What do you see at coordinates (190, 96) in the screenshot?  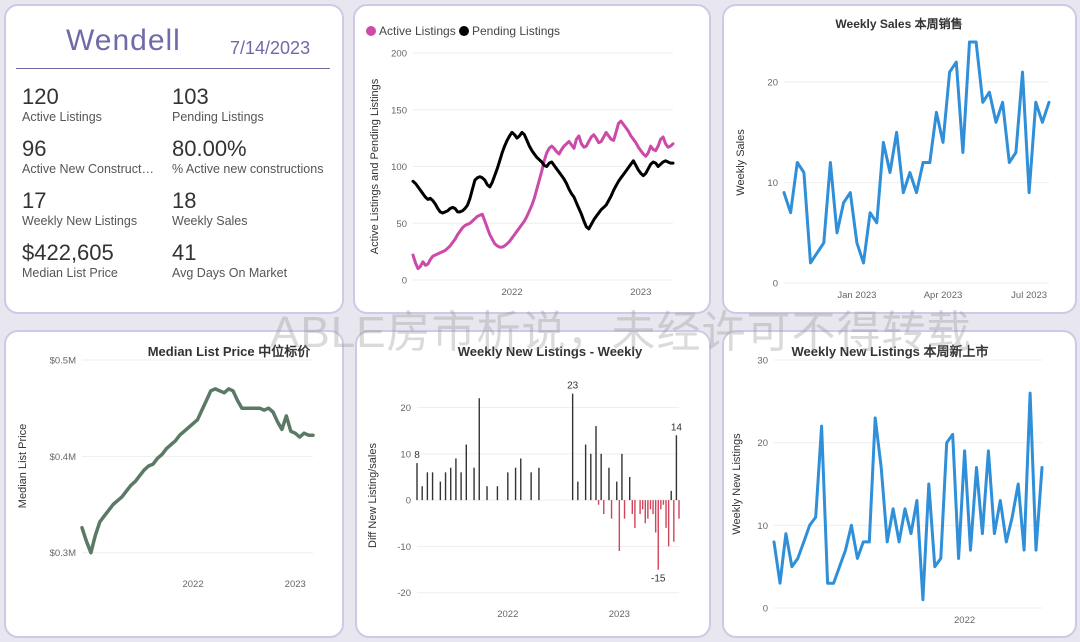 I see `pending-listings-value: 103` at bounding box center [190, 96].